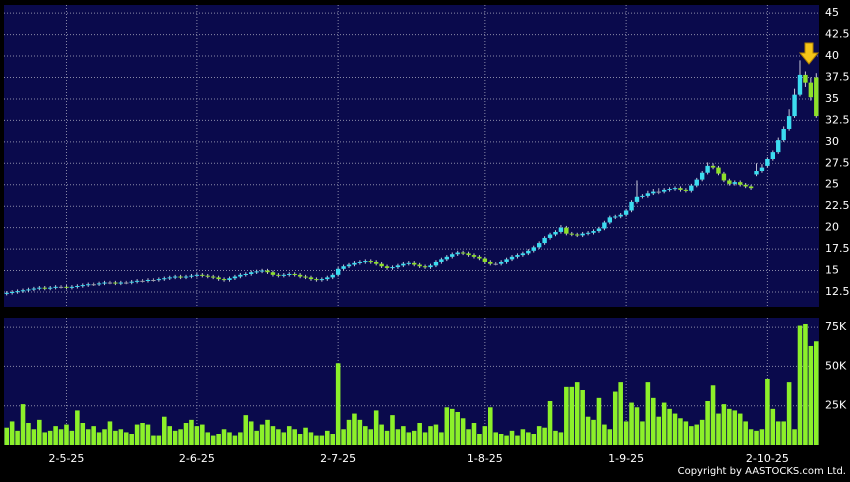 The image size is (850, 482). Describe the element at coordinates (809, 53) in the screenshot. I see `arrow-indicator` at that location.